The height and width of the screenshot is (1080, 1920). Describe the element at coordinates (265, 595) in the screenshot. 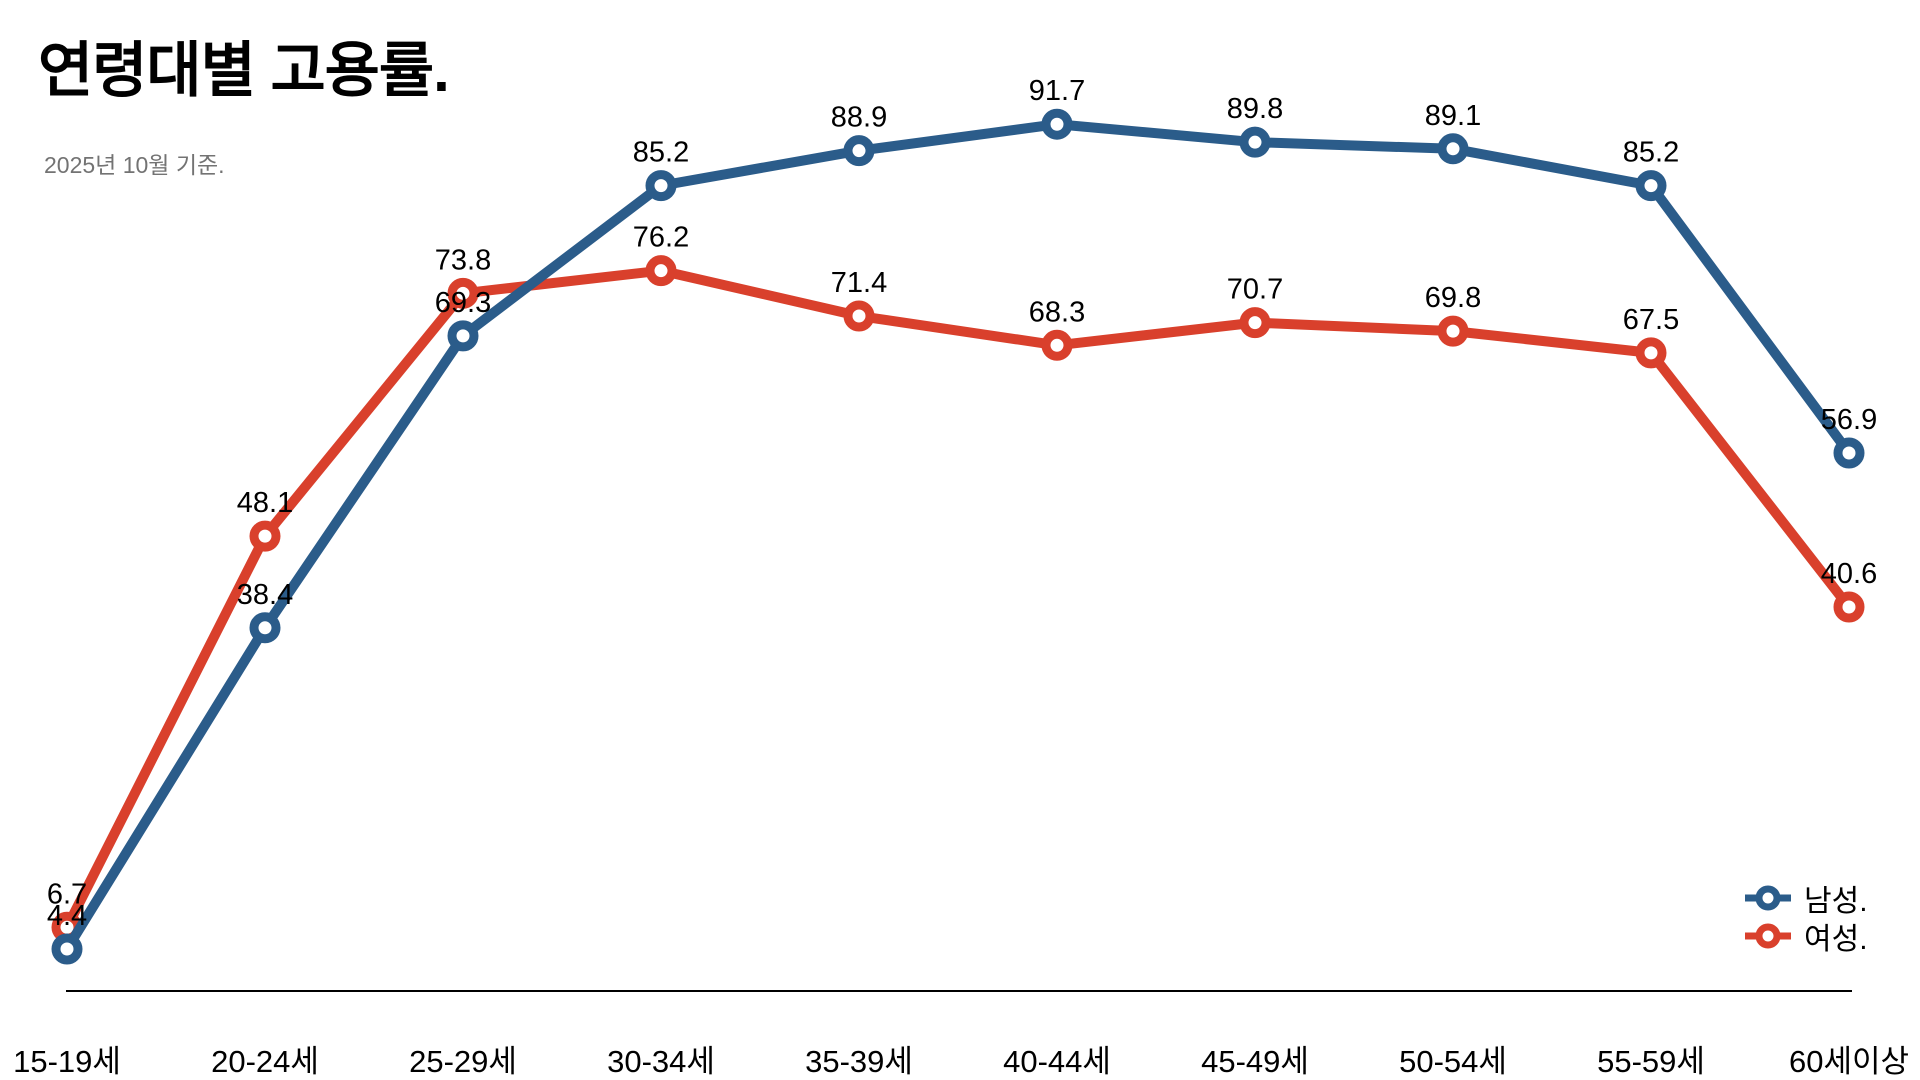

I see `male-point-label-1: 38.4` at that location.